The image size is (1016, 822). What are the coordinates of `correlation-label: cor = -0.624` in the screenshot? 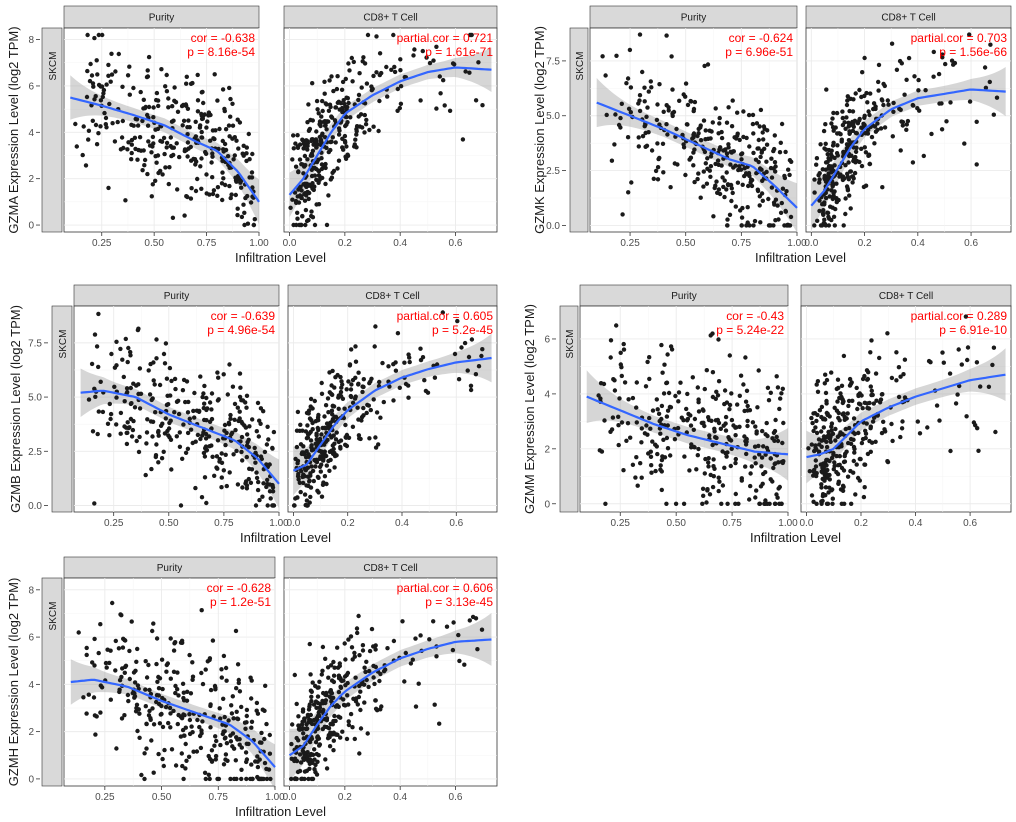 It's located at (761, 38).